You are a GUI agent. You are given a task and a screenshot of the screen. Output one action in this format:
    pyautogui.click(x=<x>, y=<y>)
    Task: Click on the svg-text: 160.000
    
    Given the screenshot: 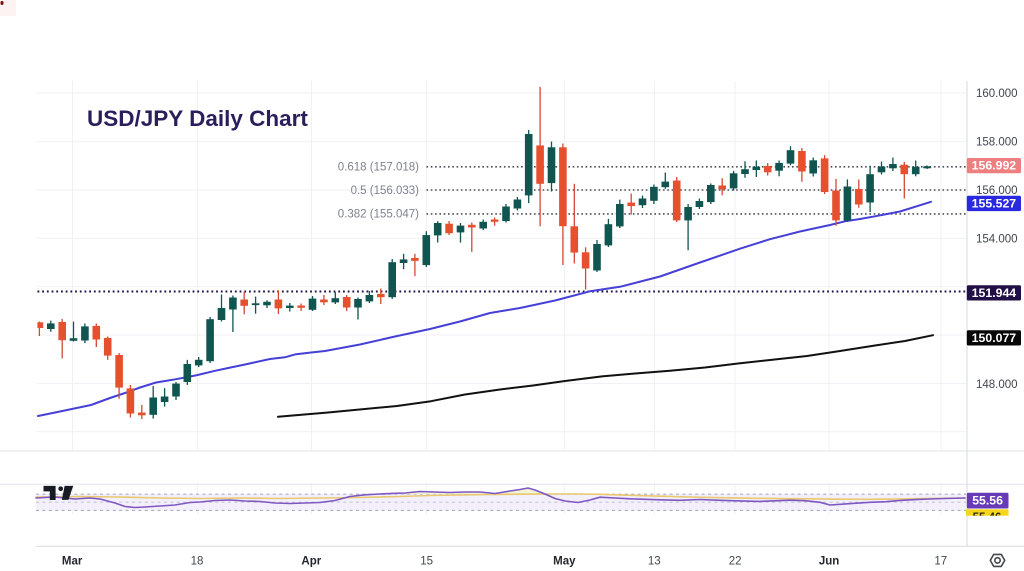 What is the action you would take?
    pyautogui.click(x=997, y=94)
    